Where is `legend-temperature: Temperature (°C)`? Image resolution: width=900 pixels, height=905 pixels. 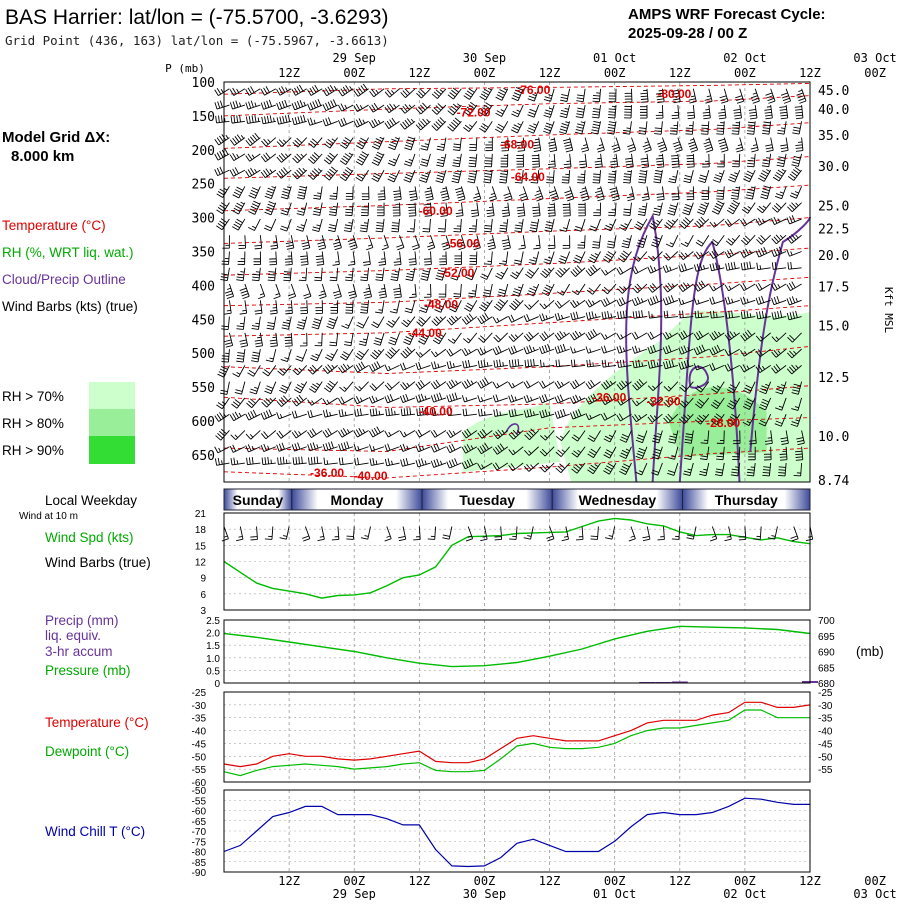
legend-temperature: Temperature (°C) is located at coordinates (54, 225).